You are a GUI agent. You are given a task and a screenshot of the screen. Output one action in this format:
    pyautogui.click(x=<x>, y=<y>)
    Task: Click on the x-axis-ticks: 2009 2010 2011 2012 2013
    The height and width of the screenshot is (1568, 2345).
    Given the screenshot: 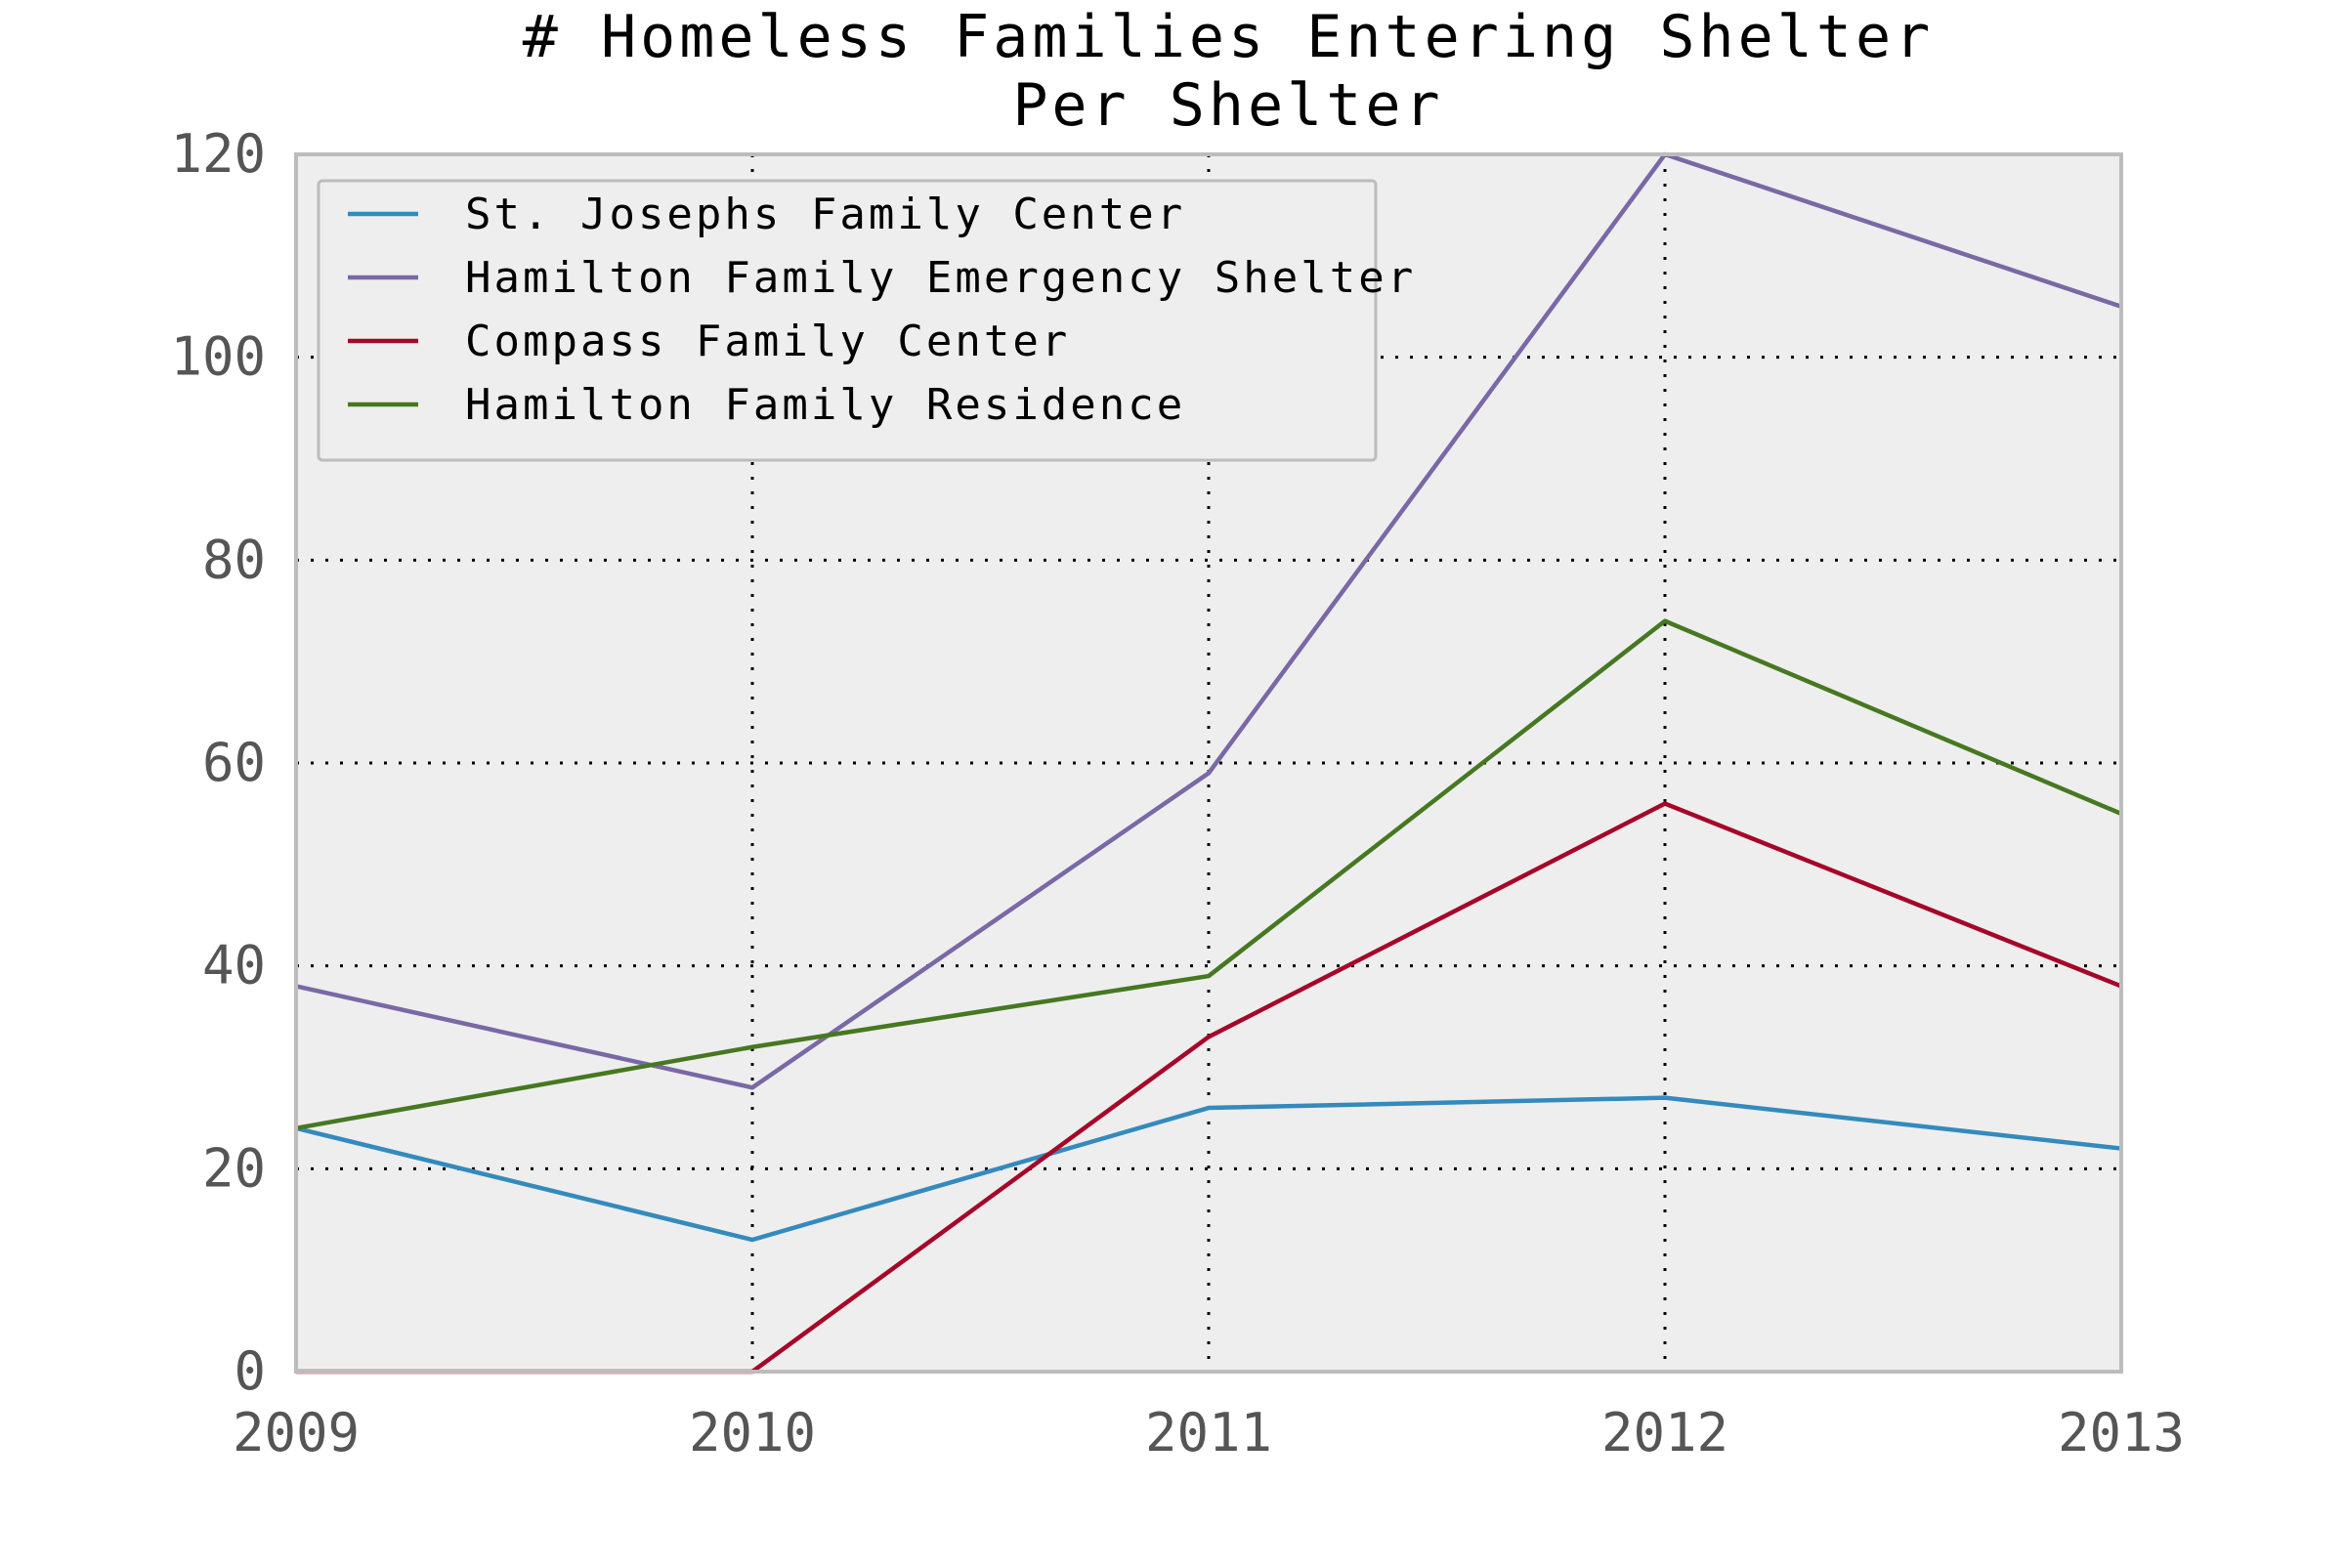 What is the action you would take?
    pyautogui.click(x=1209, y=1432)
    